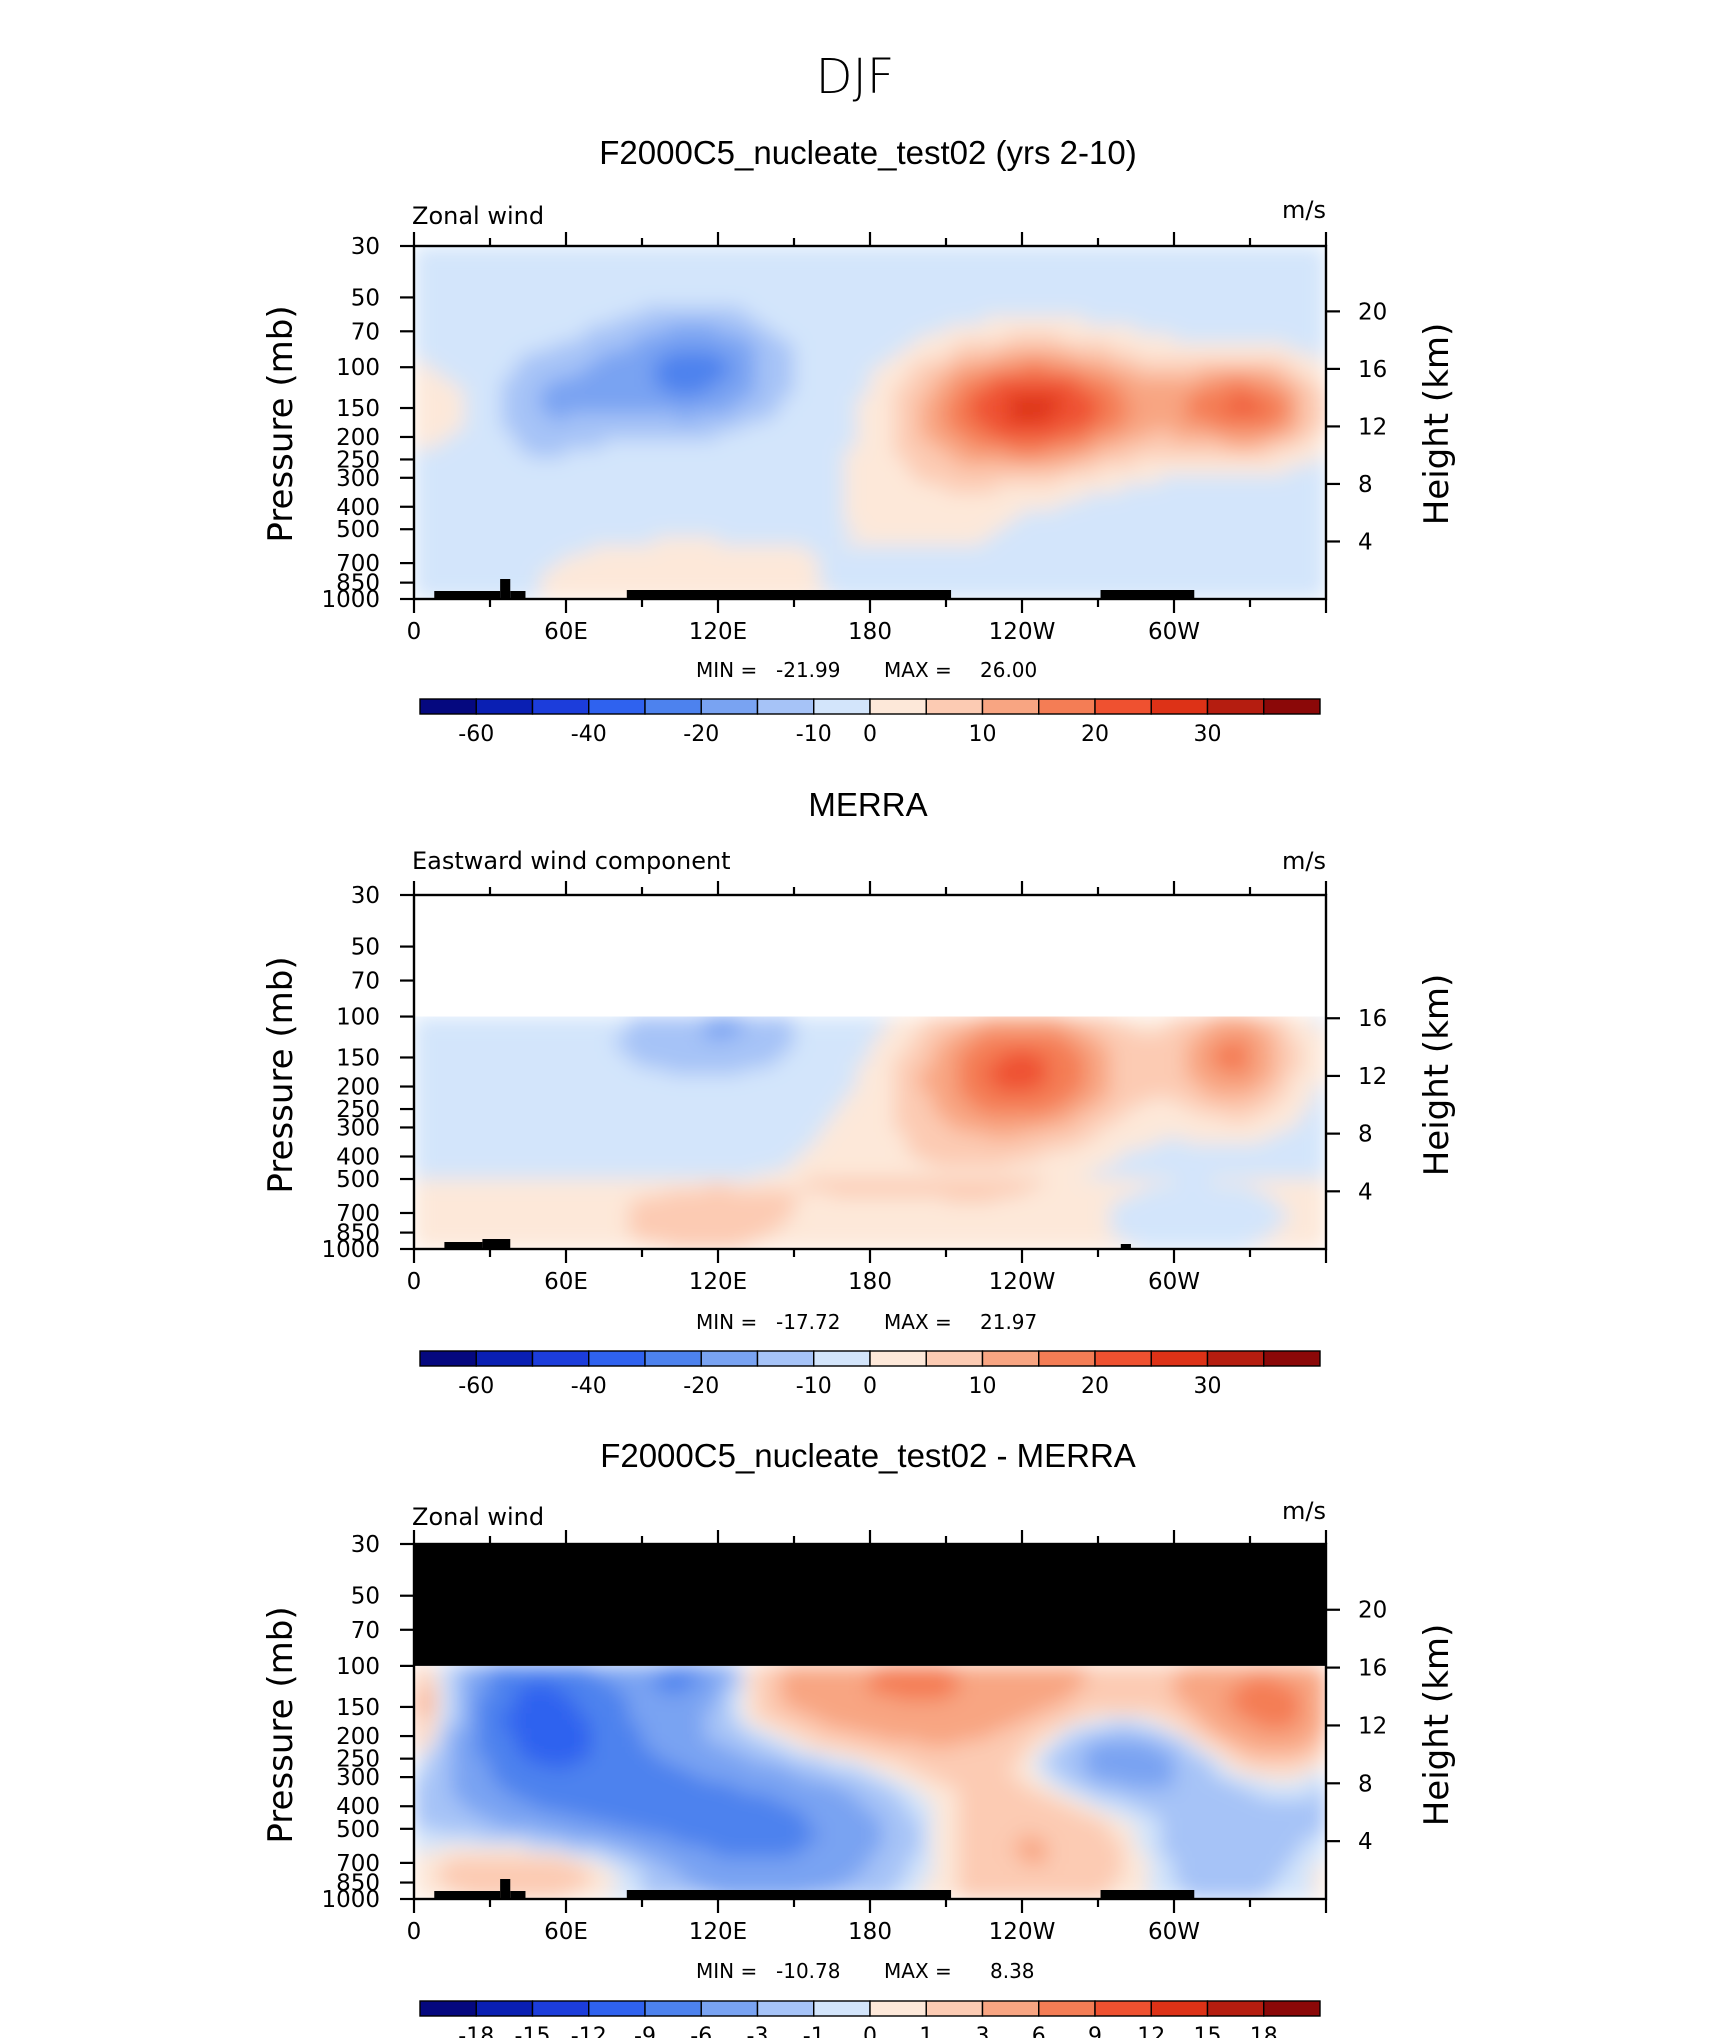 Image resolution: width=1710 pixels, height=2038 pixels. I want to click on panel-3-colorbar-label: 3, so click(983, 2031).